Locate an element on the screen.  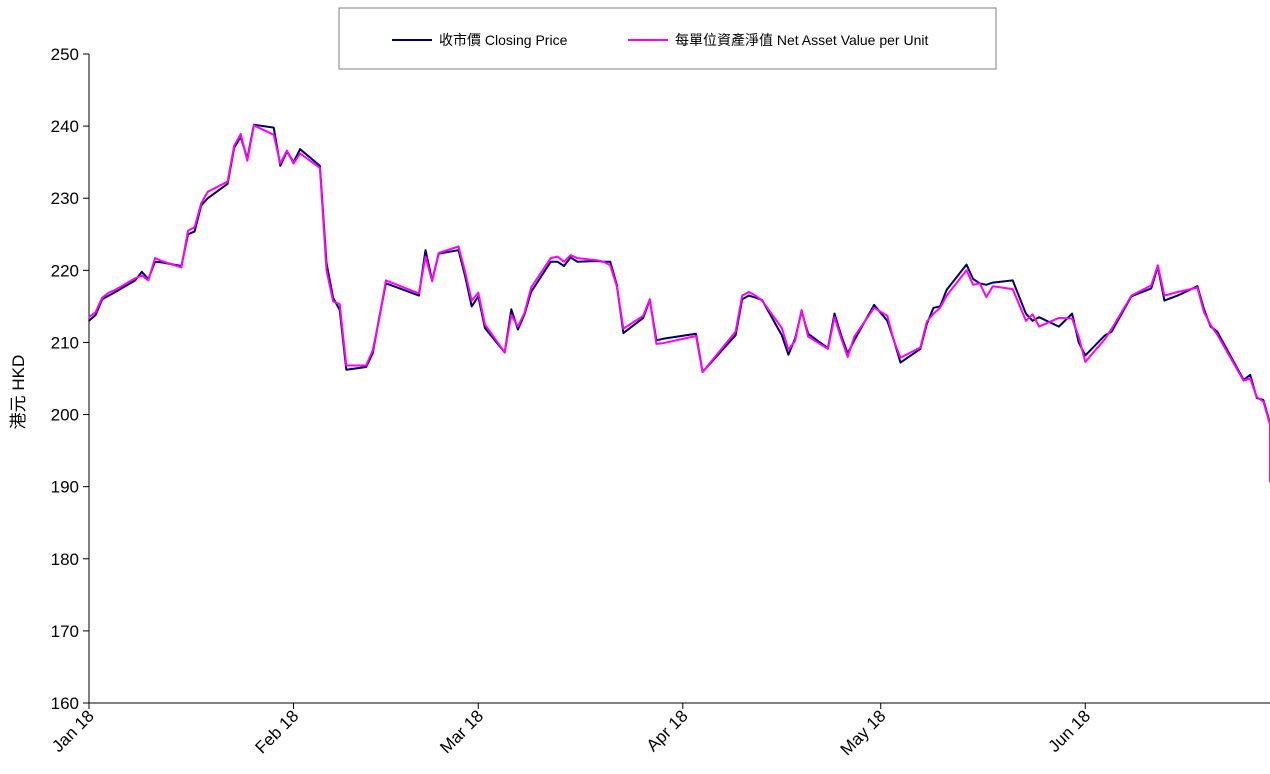
y-tick-label: 160 is located at coordinates (65, 703).